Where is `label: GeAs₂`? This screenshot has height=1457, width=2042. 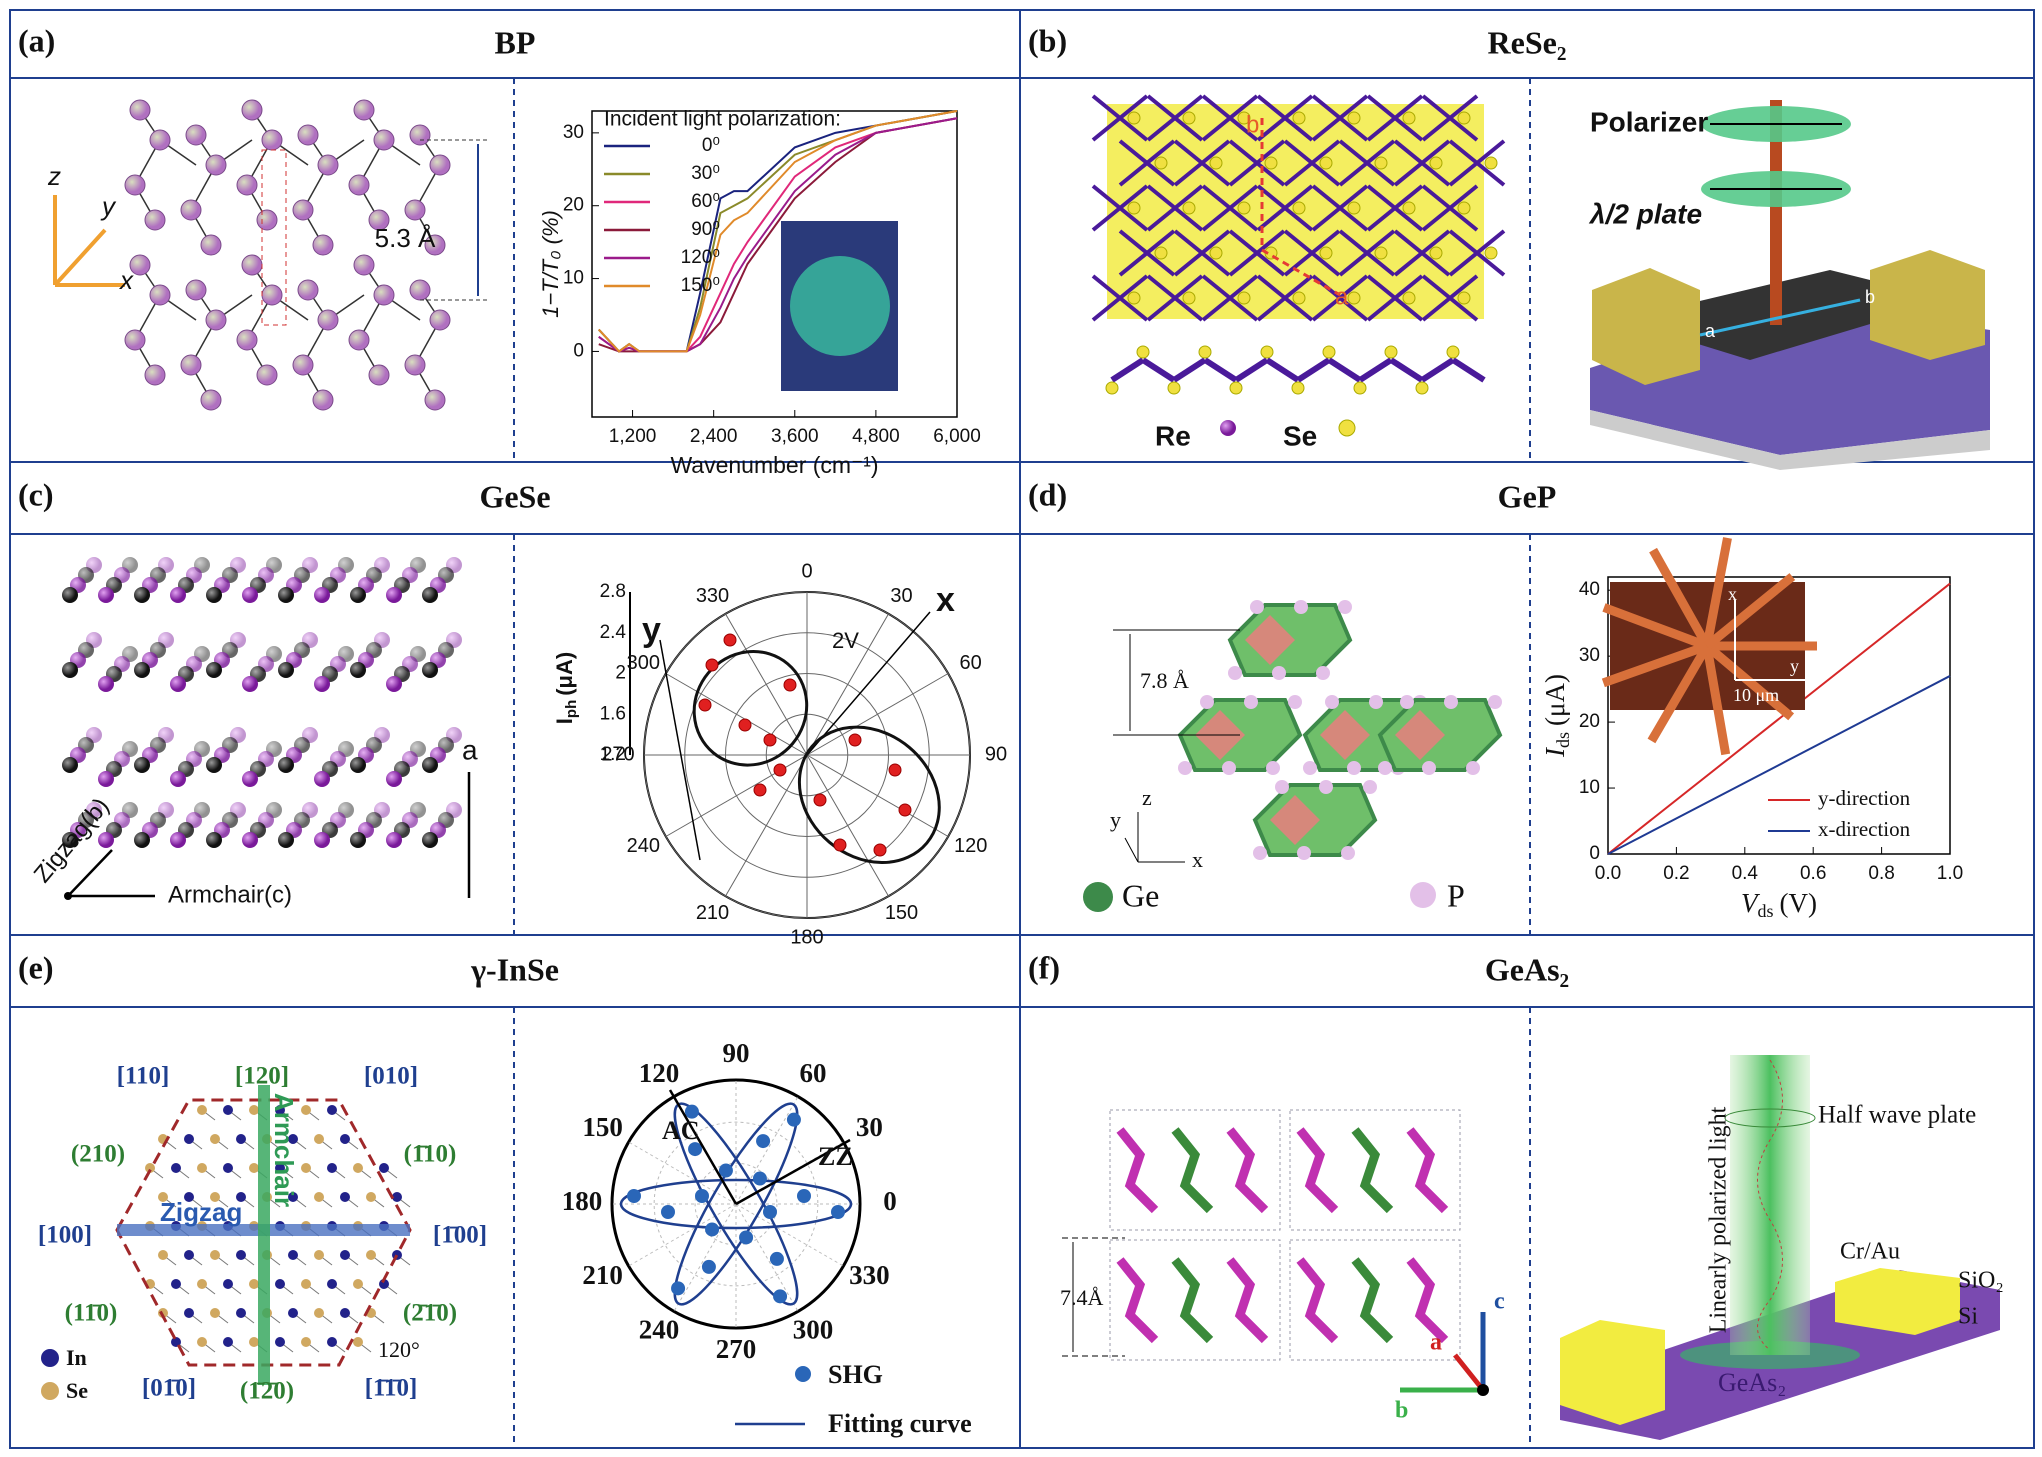 label: GeAs₂ is located at coordinates (1752, 1382).